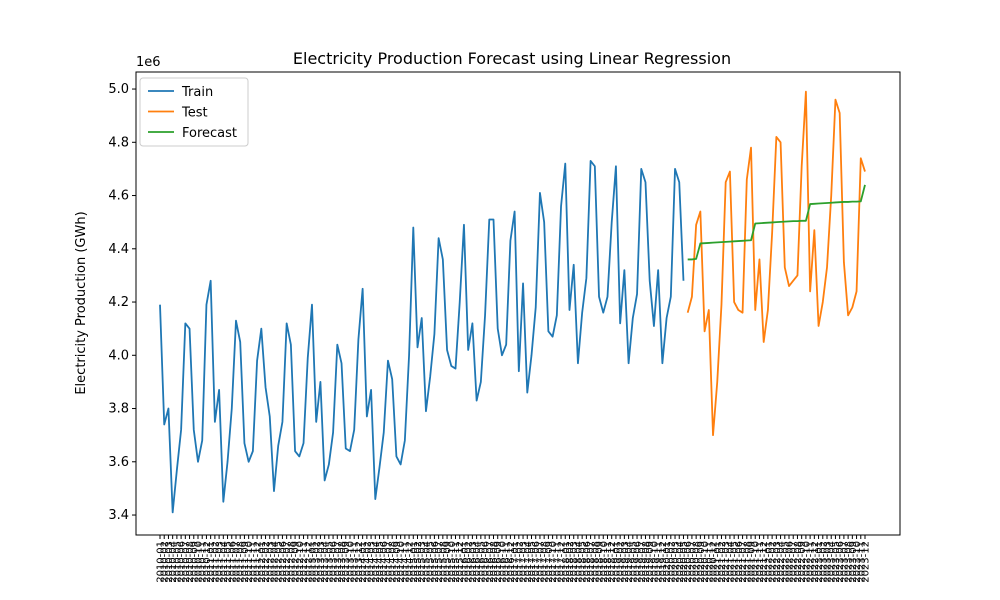 This screenshot has width=1000, height=600. Describe the element at coordinates (291, 562) in the screenshot. I see `x-tick-label: 2012-08` at that location.